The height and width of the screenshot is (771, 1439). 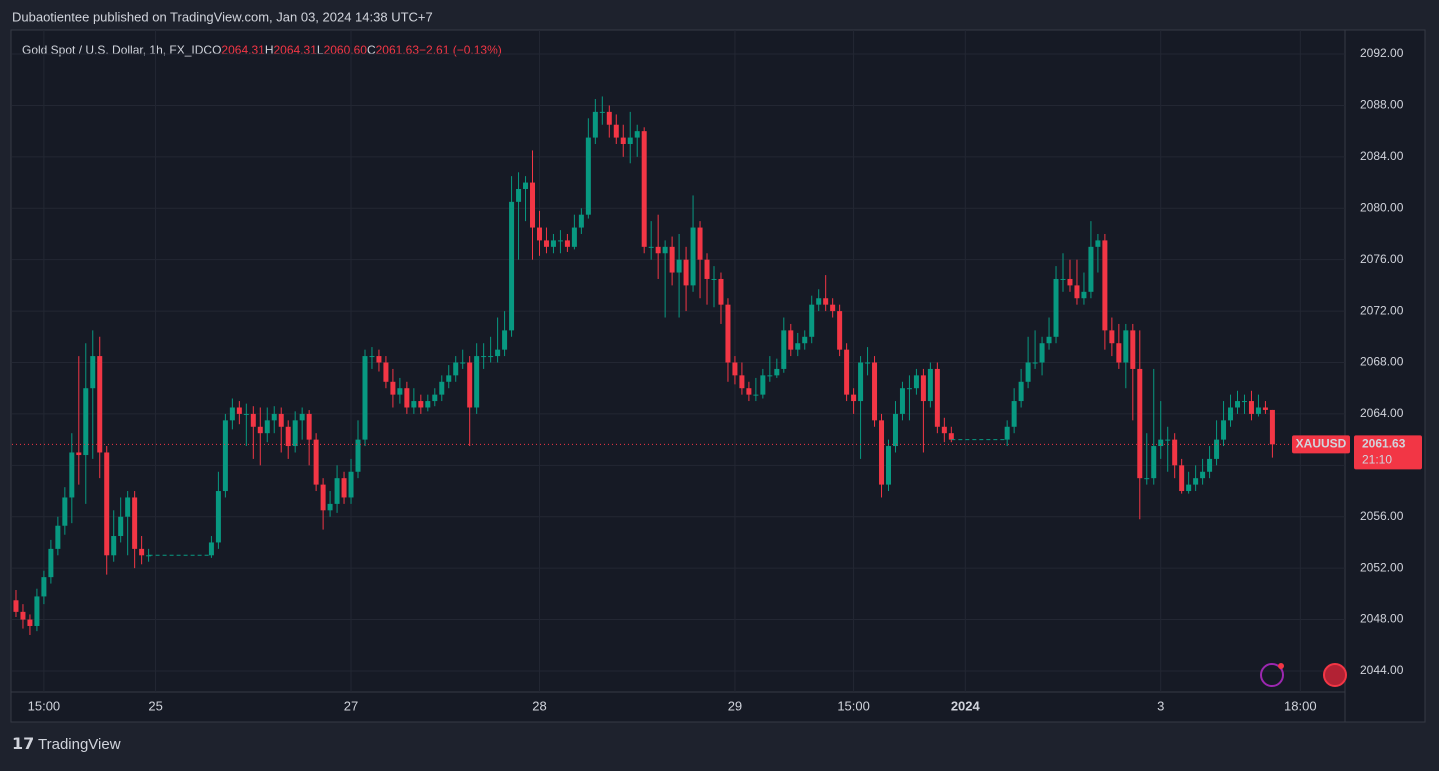 What do you see at coordinates (346, 50) in the screenshot?
I see `legend-item: 2060.60` at bounding box center [346, 50].